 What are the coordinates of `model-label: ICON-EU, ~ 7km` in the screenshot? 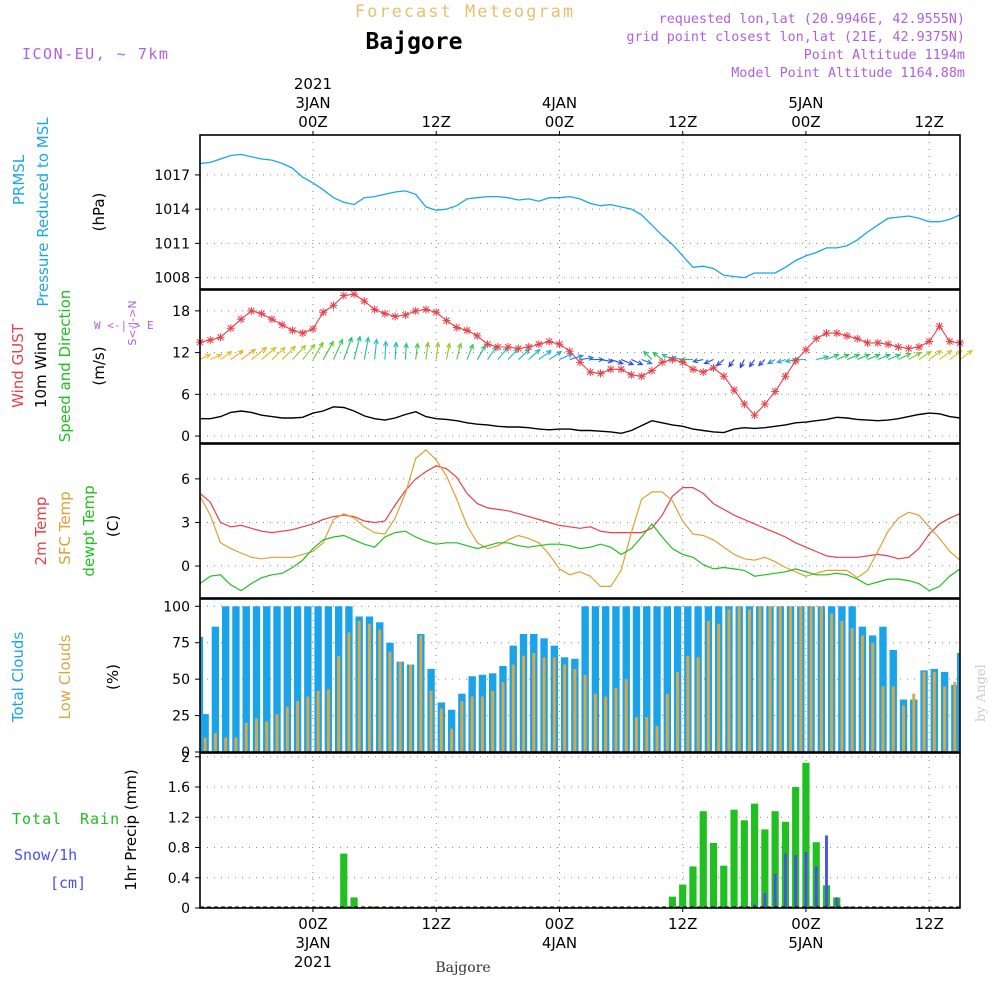 It's located at (95, 54).